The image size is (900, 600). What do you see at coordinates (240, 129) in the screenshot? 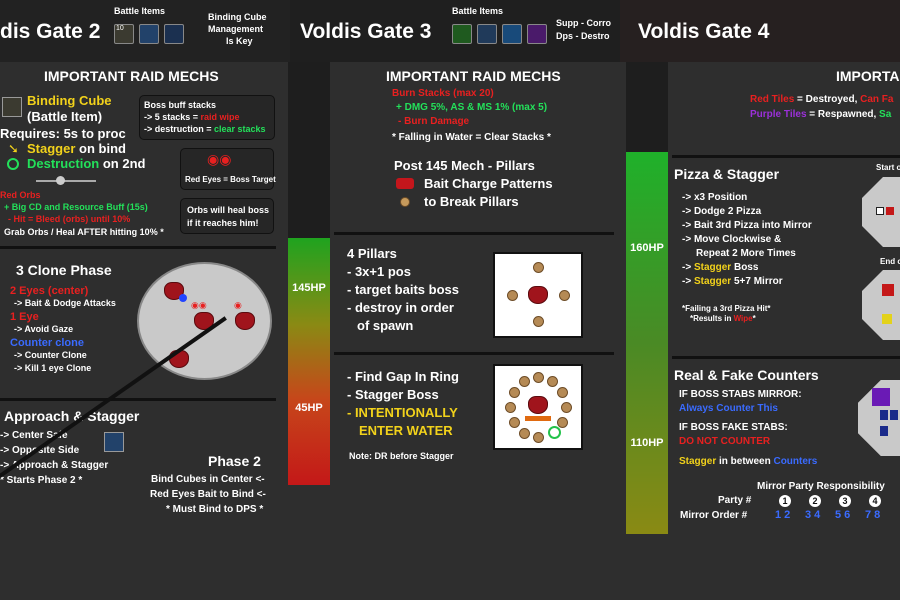
I see `boss-buff-line-2-hl: clear stacks` at bounding box center [240, 129].